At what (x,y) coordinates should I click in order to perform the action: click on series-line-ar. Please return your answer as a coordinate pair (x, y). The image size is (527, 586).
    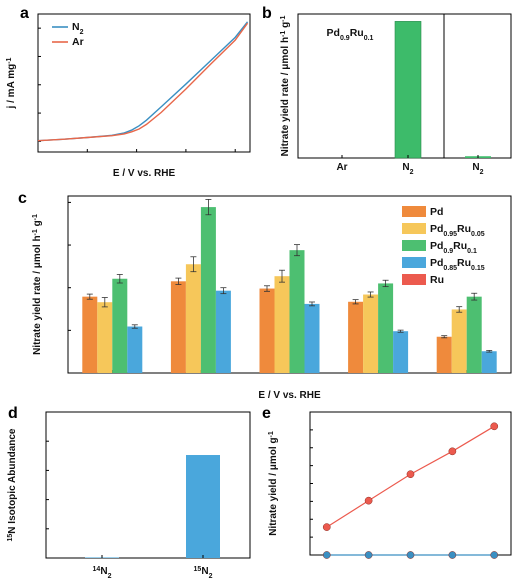
    Looking at the image, I should click on (143, 82).